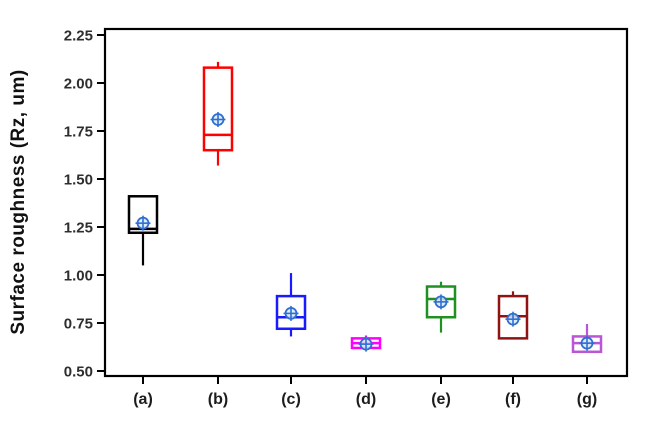 This screenshot has width=648, height=426. What do you see at coordinates (78, 132) in the screenshot?
I see `y-tick-label: 1.75` at bounding box center [78, 132].